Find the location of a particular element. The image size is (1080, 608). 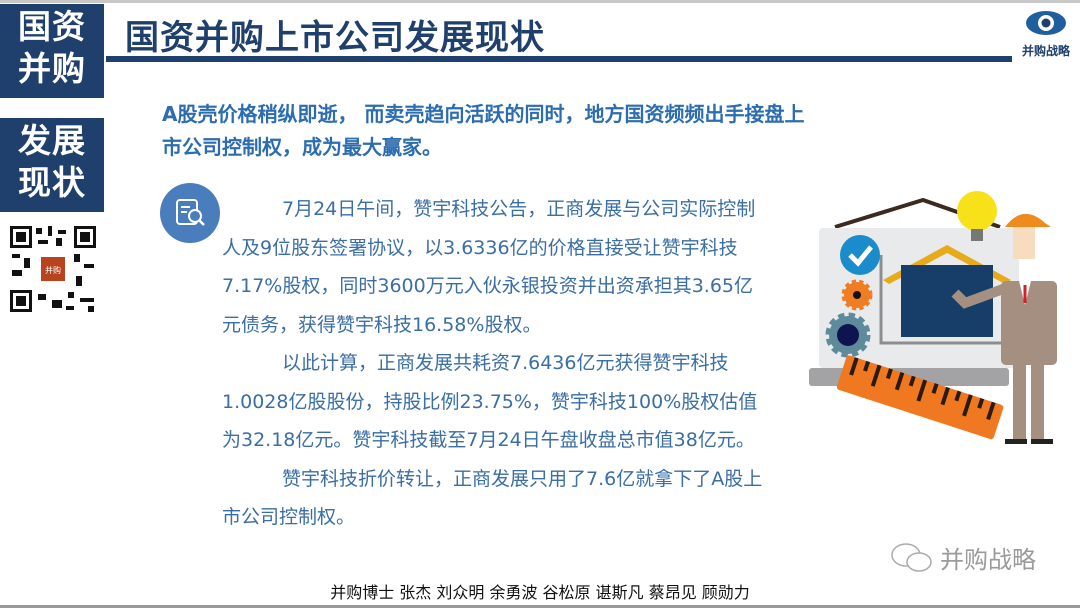

wechat-watermark: 并购战略 is located at coordinates (963, 557).